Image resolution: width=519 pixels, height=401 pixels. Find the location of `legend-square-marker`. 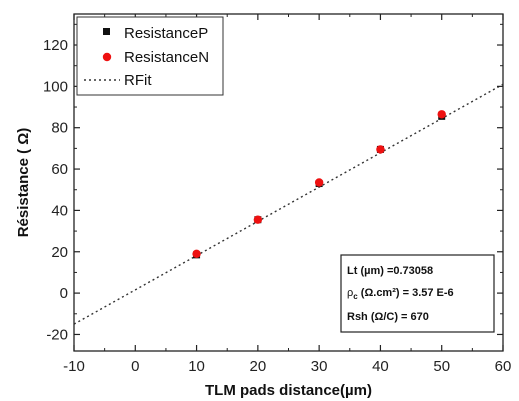

legend-square-marker is located at coordinates (106, 31).